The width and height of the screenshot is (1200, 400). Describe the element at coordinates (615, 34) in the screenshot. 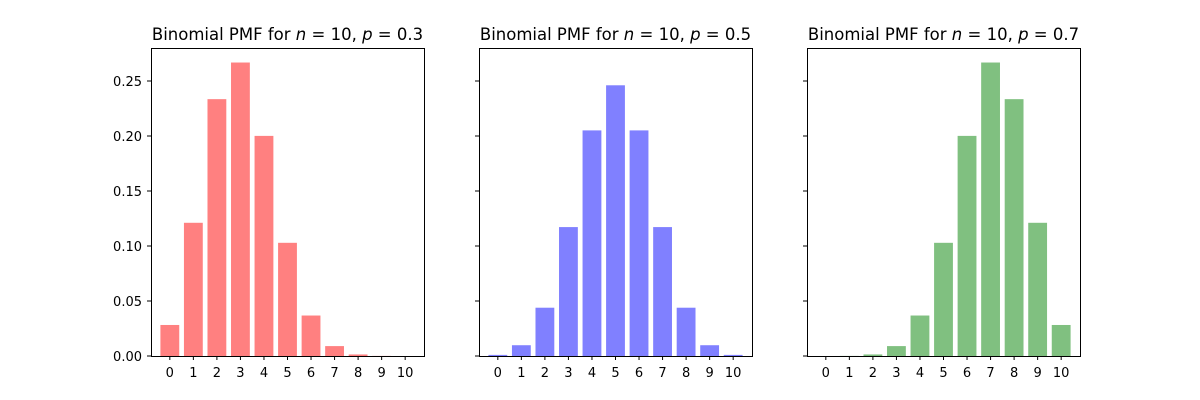

I see `chart-title: Binomial PMF for n = 10, p = 0.5` at that location.